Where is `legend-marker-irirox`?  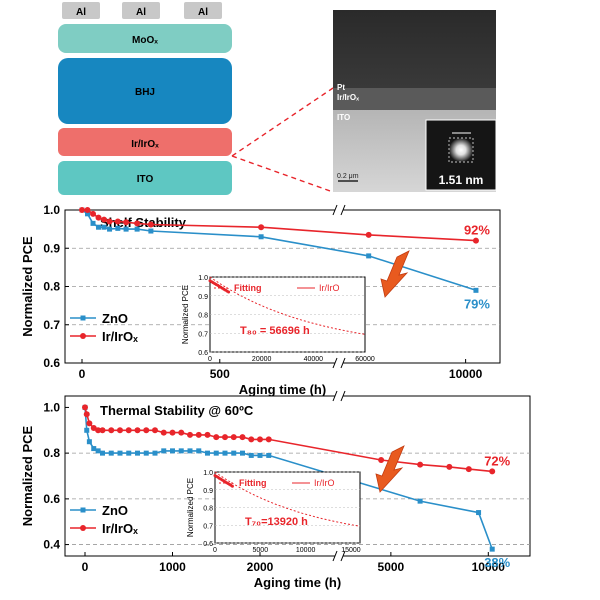
legend-marker-irirox is located at coordinates (83, 336).